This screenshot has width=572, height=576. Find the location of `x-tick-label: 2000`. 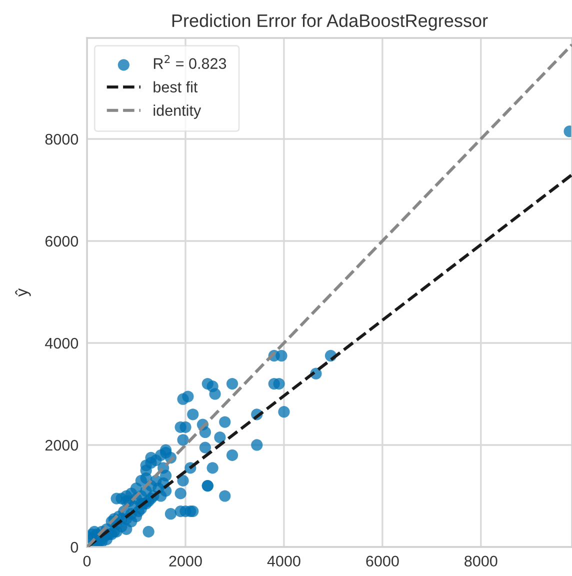

x-tick-label: 2000 is located at coordinates (185, 561).